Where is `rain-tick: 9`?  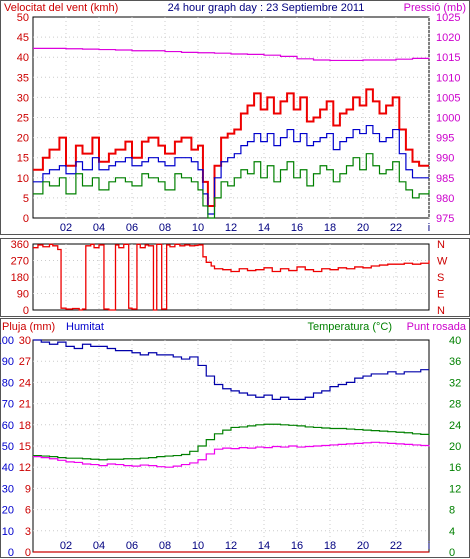 rain-tick: 9 is located at coordinates (28, 489).